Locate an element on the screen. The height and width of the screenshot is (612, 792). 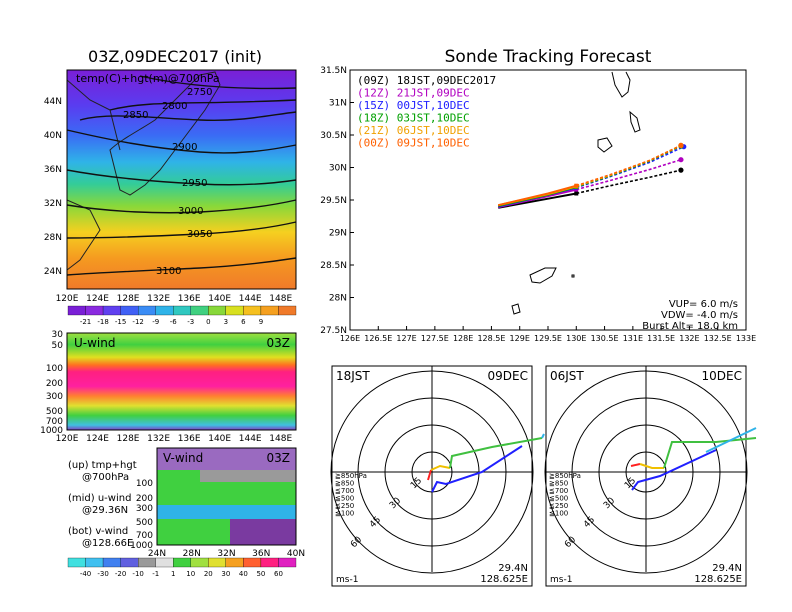
colorbar-tick: -1 is located at coordinates (155, 574).